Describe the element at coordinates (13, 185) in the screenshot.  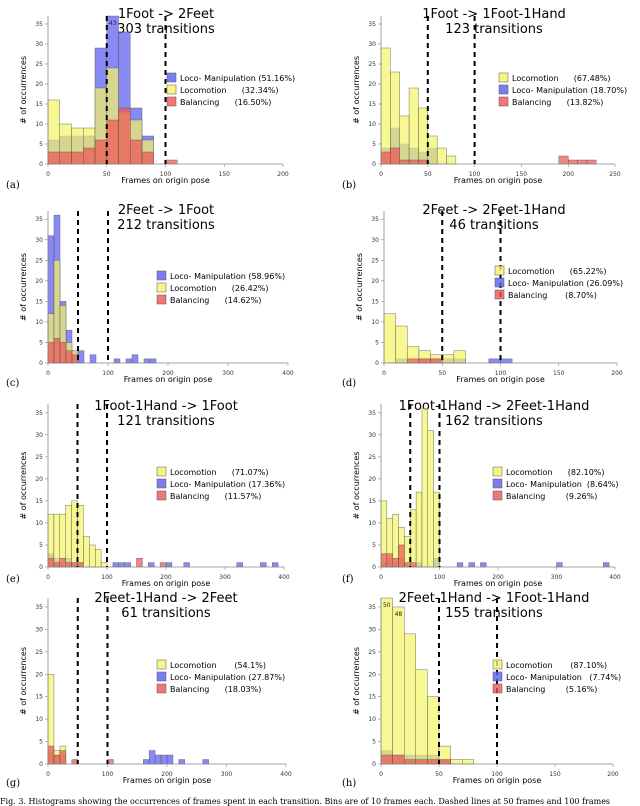
I see `panel-label: (a)` at that location.